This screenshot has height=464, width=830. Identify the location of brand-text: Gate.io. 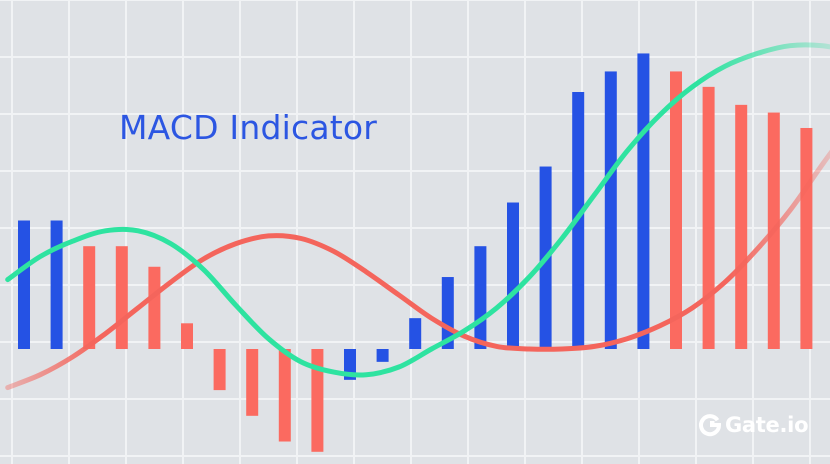
(767, 425).